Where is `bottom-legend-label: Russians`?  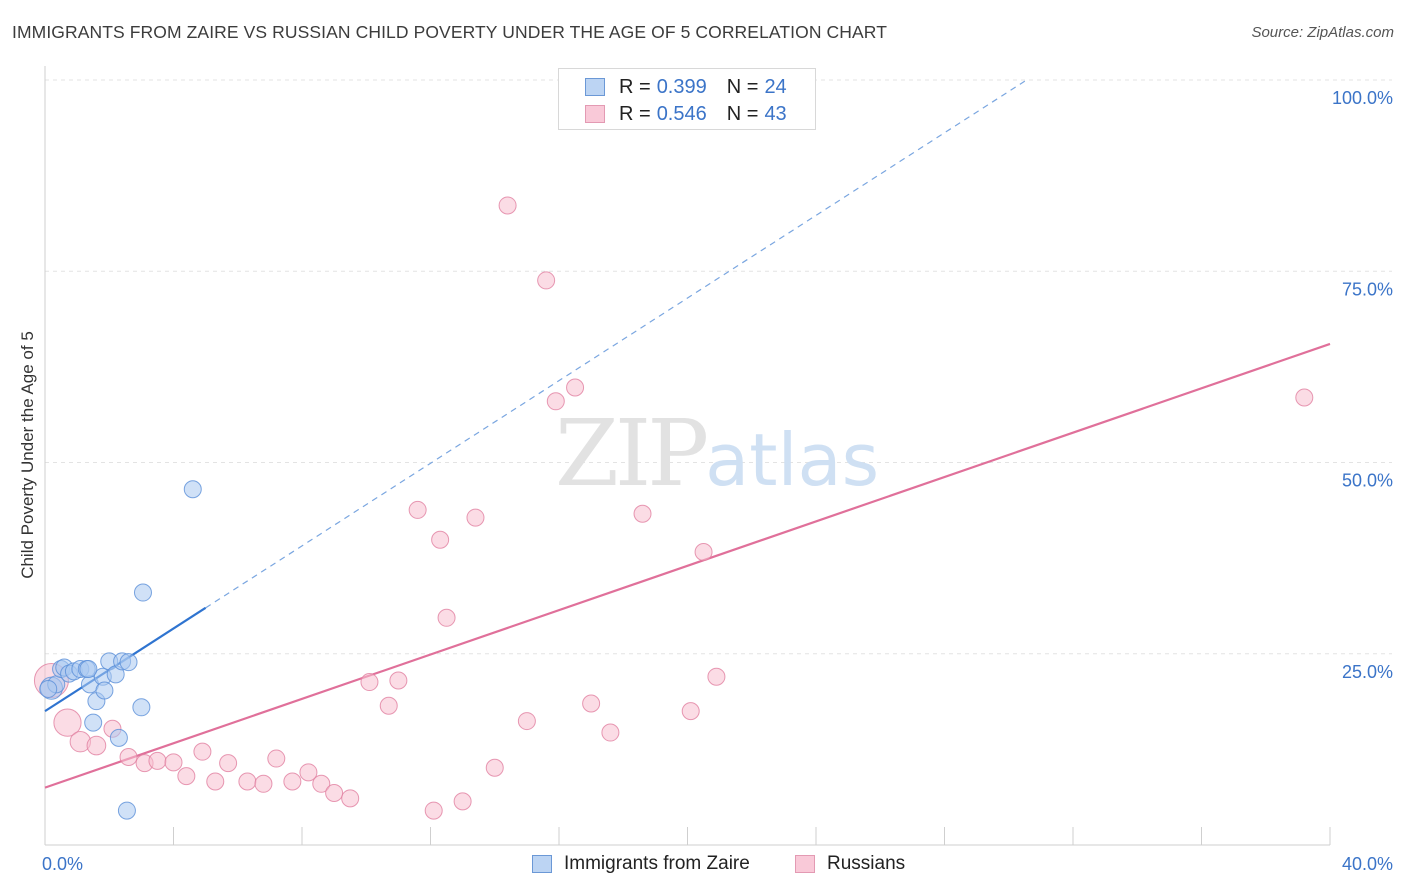
bottom-legend-label: Russians is located at coordinates (866, 863).